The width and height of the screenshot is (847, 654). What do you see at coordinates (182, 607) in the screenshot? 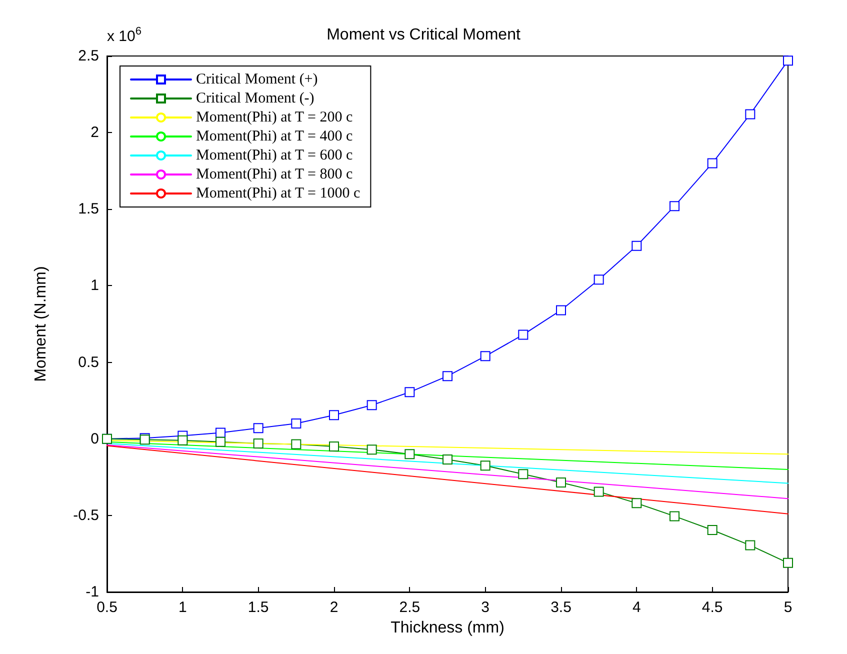
I see `x-tick-label: 1` at bounding box center [182, 607].